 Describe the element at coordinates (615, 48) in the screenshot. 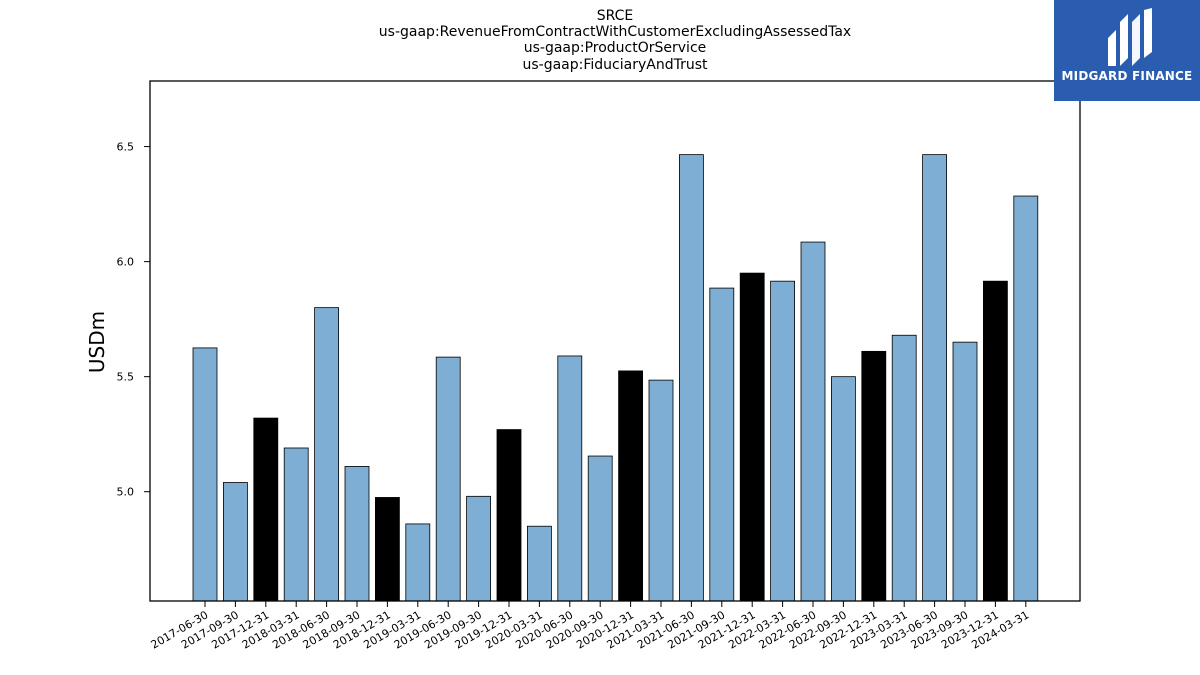

I see `chart-title-line-3: us-gaap:ProductOrService` at that location.